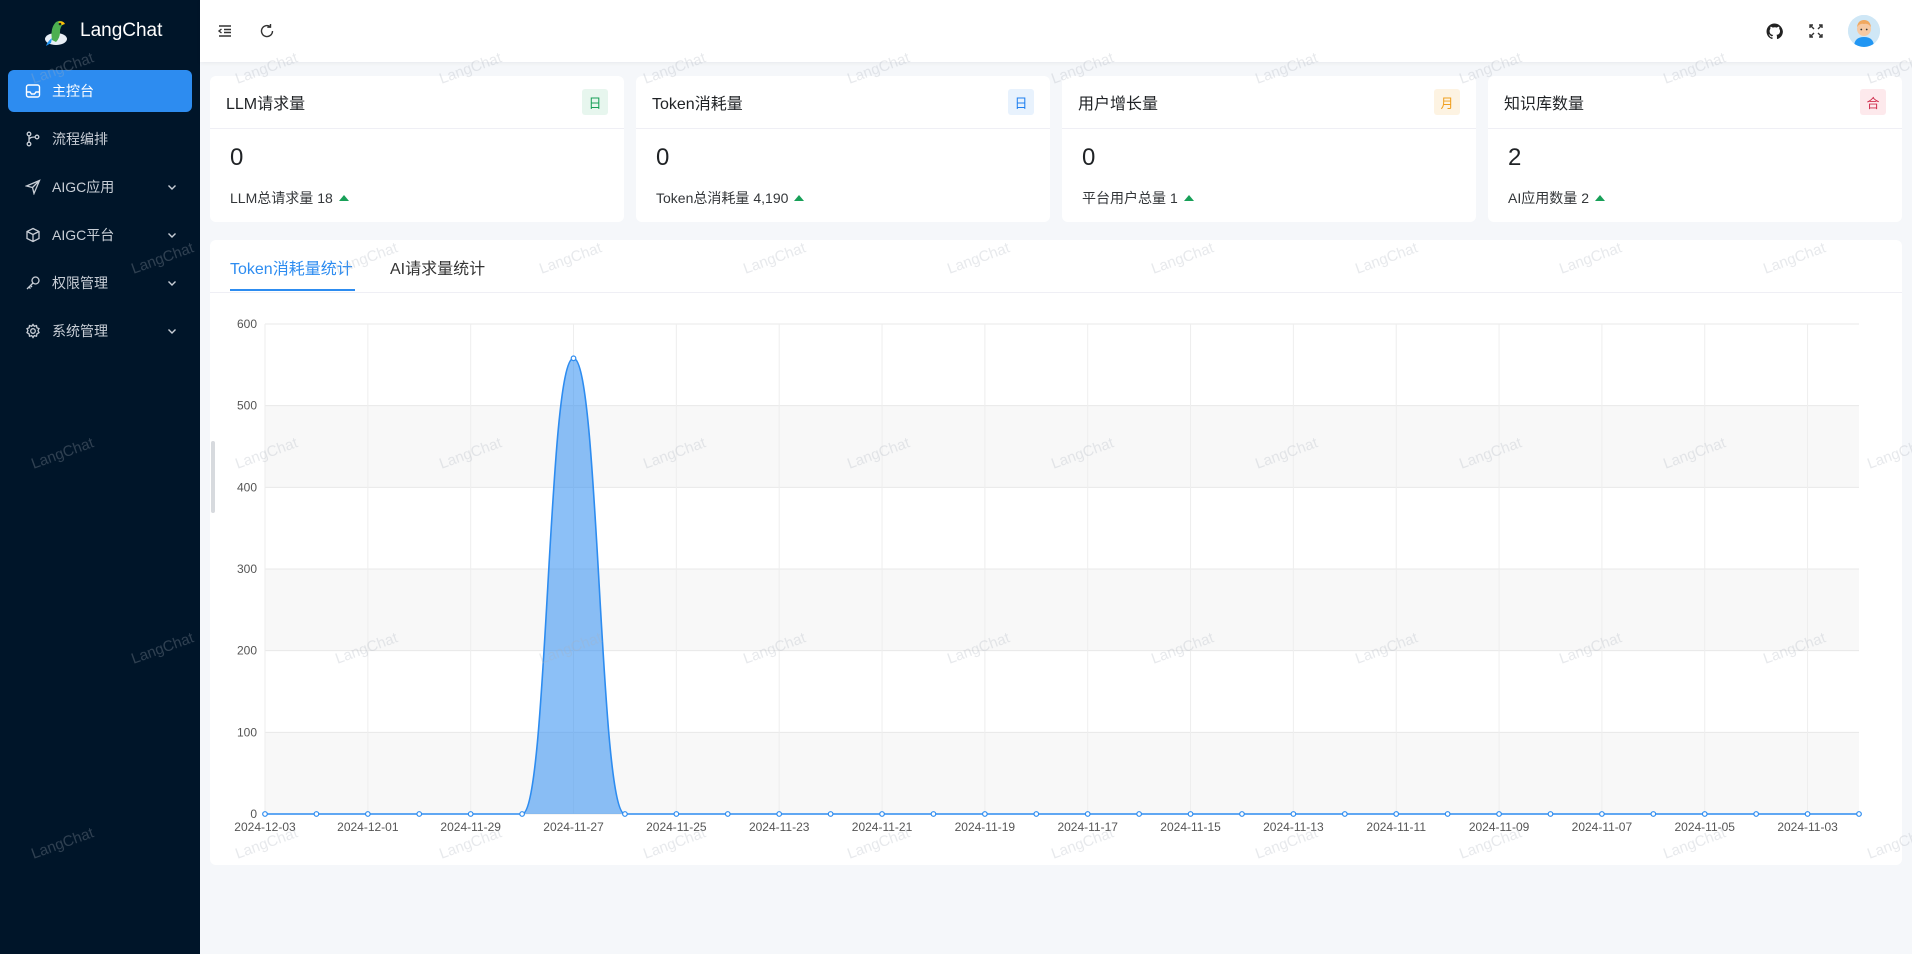  I want to click on stat-card-token-usage: Token消耗量 日 0 Token总消耗量 4,190, so click(843, 149).